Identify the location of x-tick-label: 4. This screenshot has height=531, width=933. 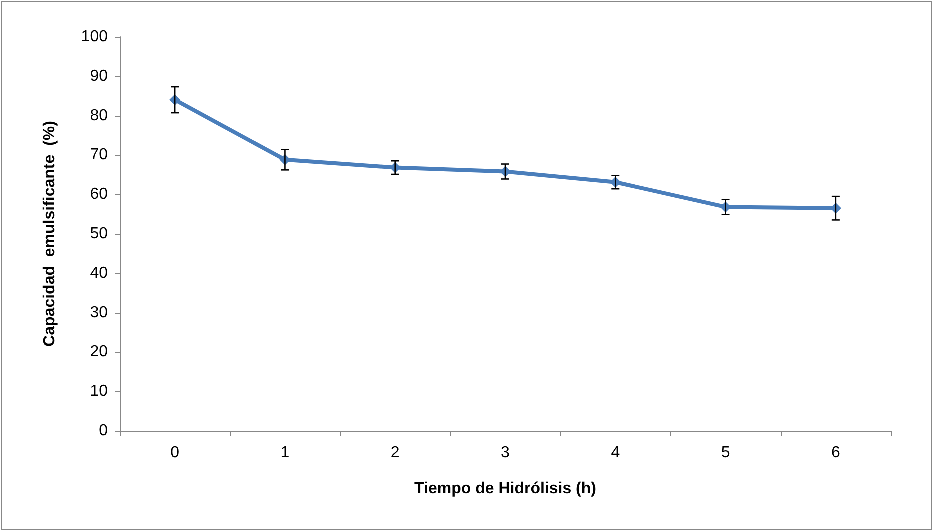
(615, 453).